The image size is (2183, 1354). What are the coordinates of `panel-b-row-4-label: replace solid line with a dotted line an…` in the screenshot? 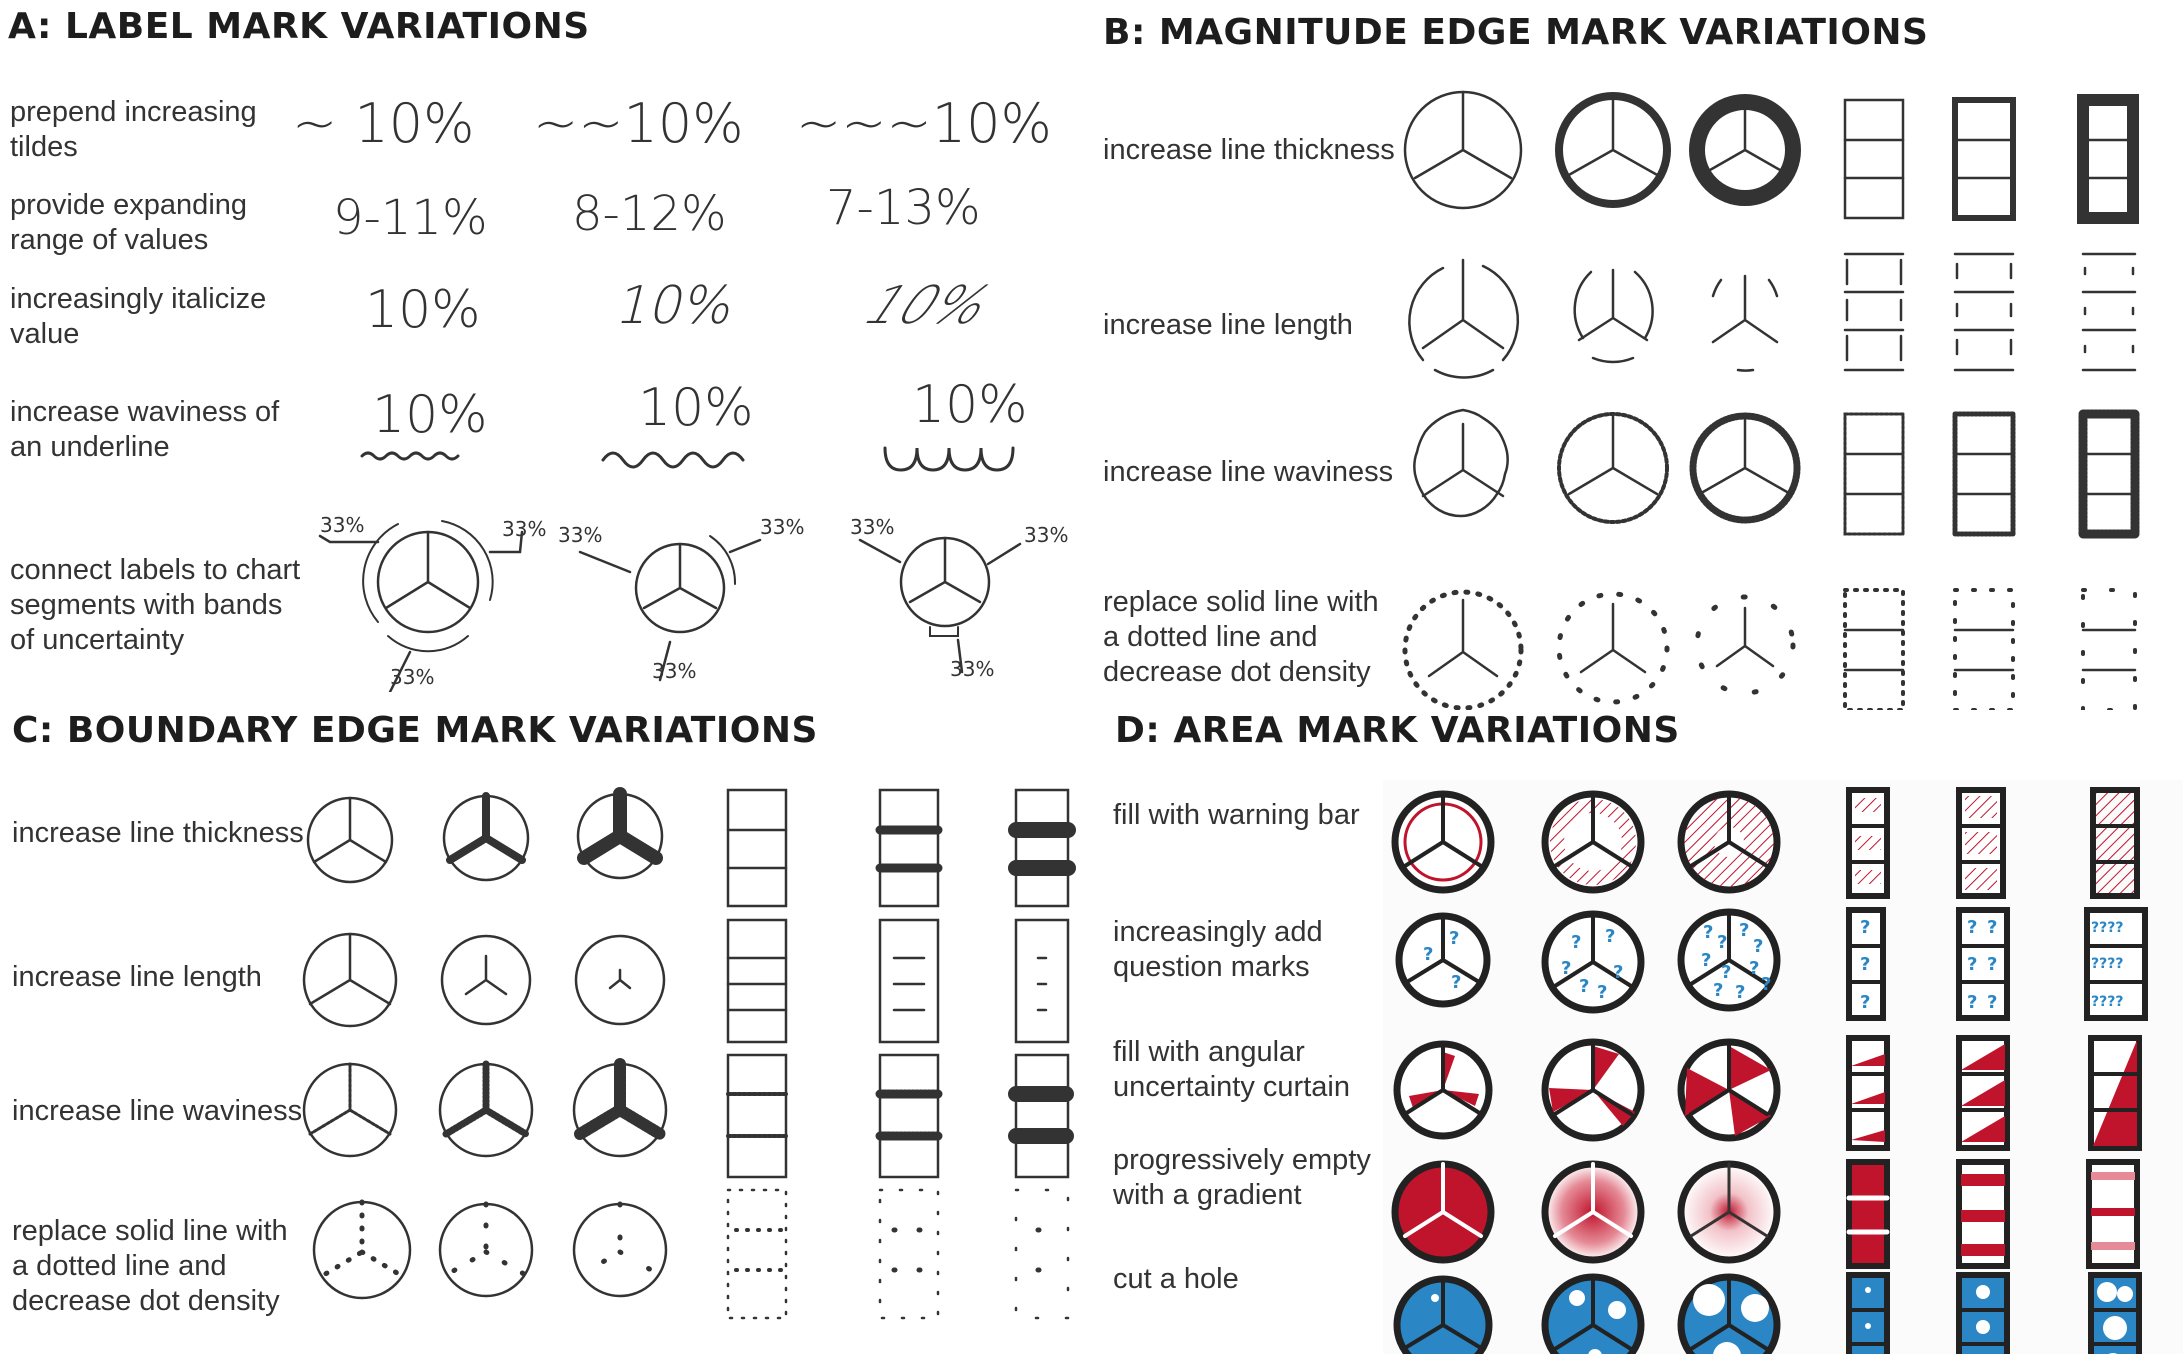 It's located at (1241, 637).